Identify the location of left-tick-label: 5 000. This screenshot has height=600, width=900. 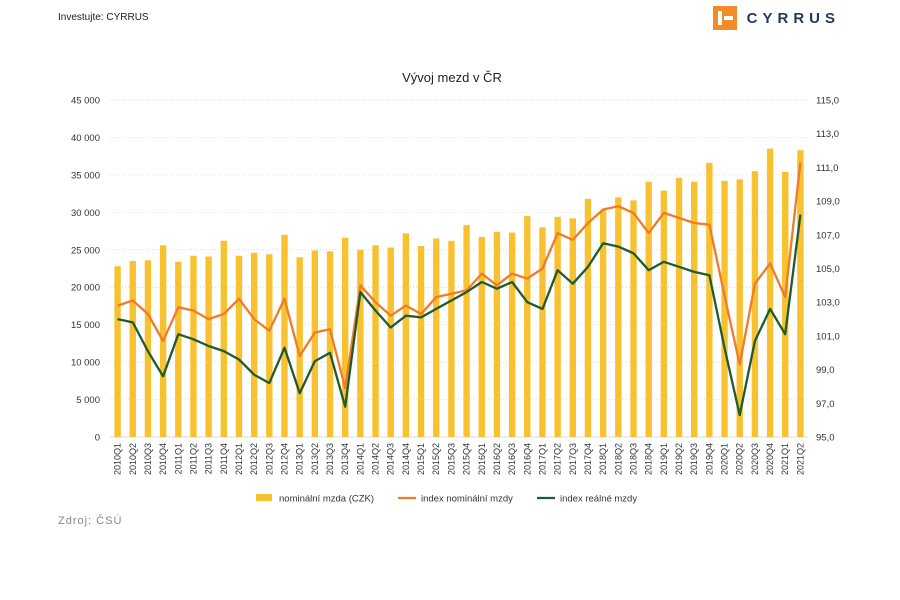
(88, 400).